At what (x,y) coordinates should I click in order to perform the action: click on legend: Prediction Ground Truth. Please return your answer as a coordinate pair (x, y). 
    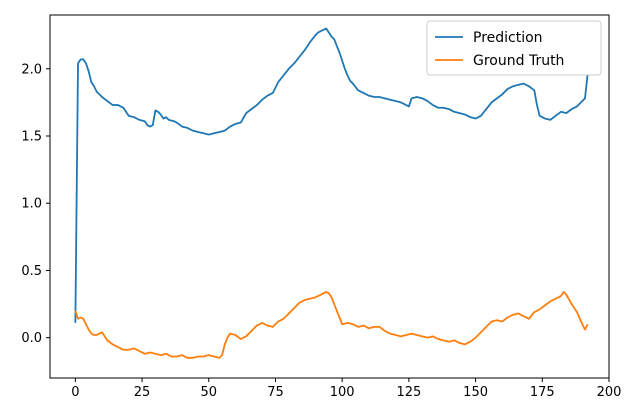
    Looking at the image, I should click on (514, 48).